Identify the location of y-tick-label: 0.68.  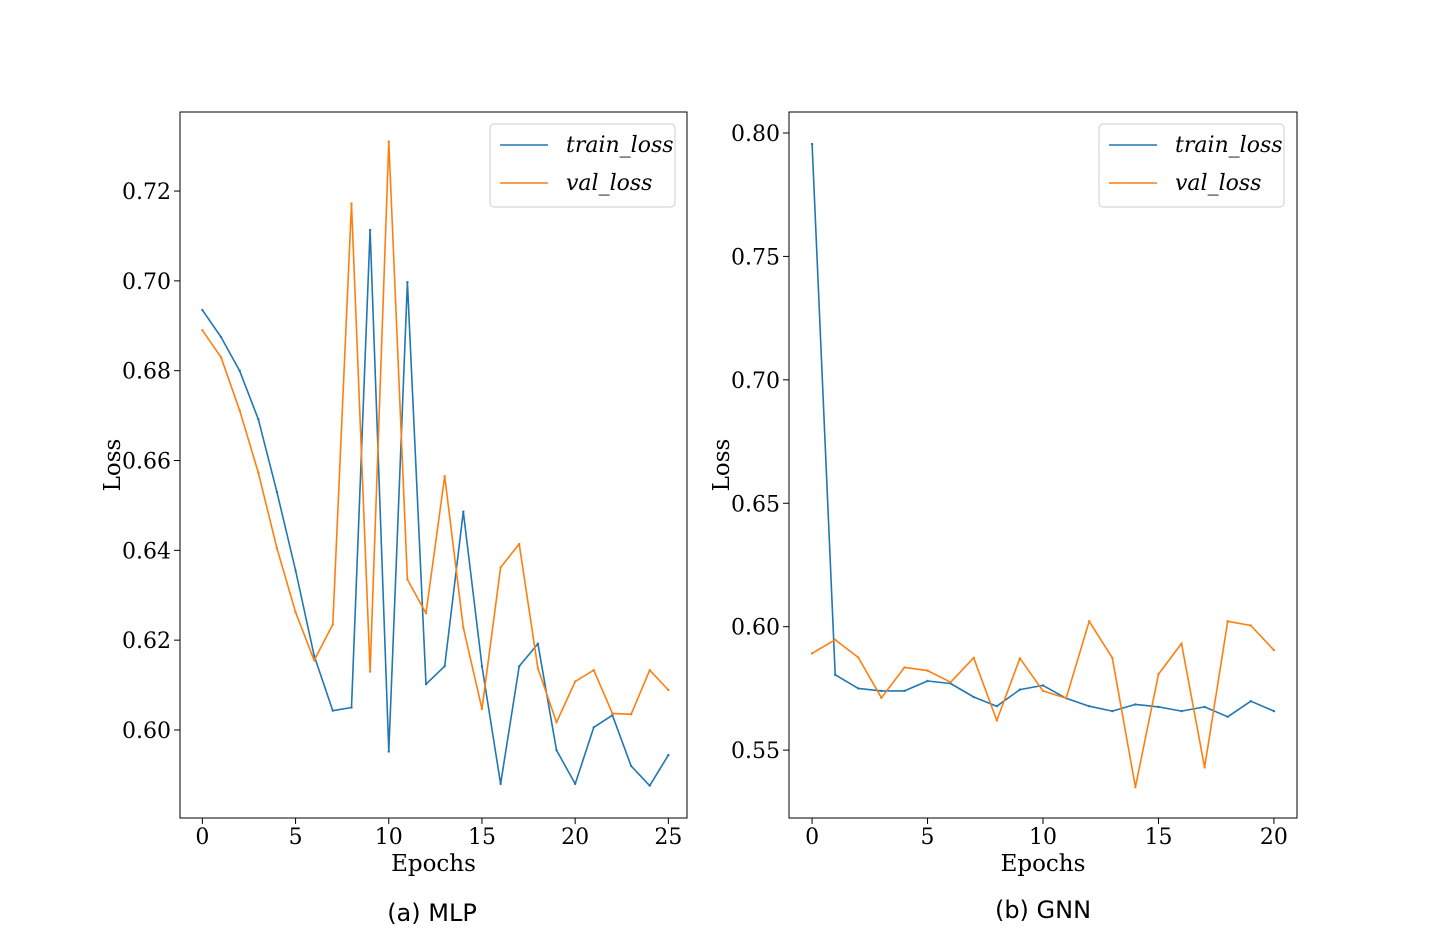
(146, 372).